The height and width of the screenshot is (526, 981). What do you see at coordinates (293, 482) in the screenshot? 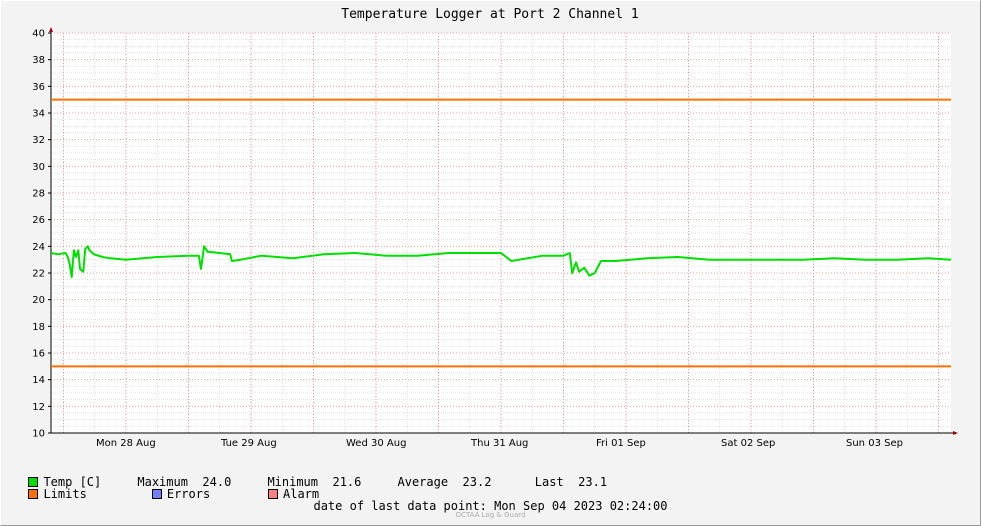
I see `legend-min-label: Minimum` at bounding box center [293, 482].